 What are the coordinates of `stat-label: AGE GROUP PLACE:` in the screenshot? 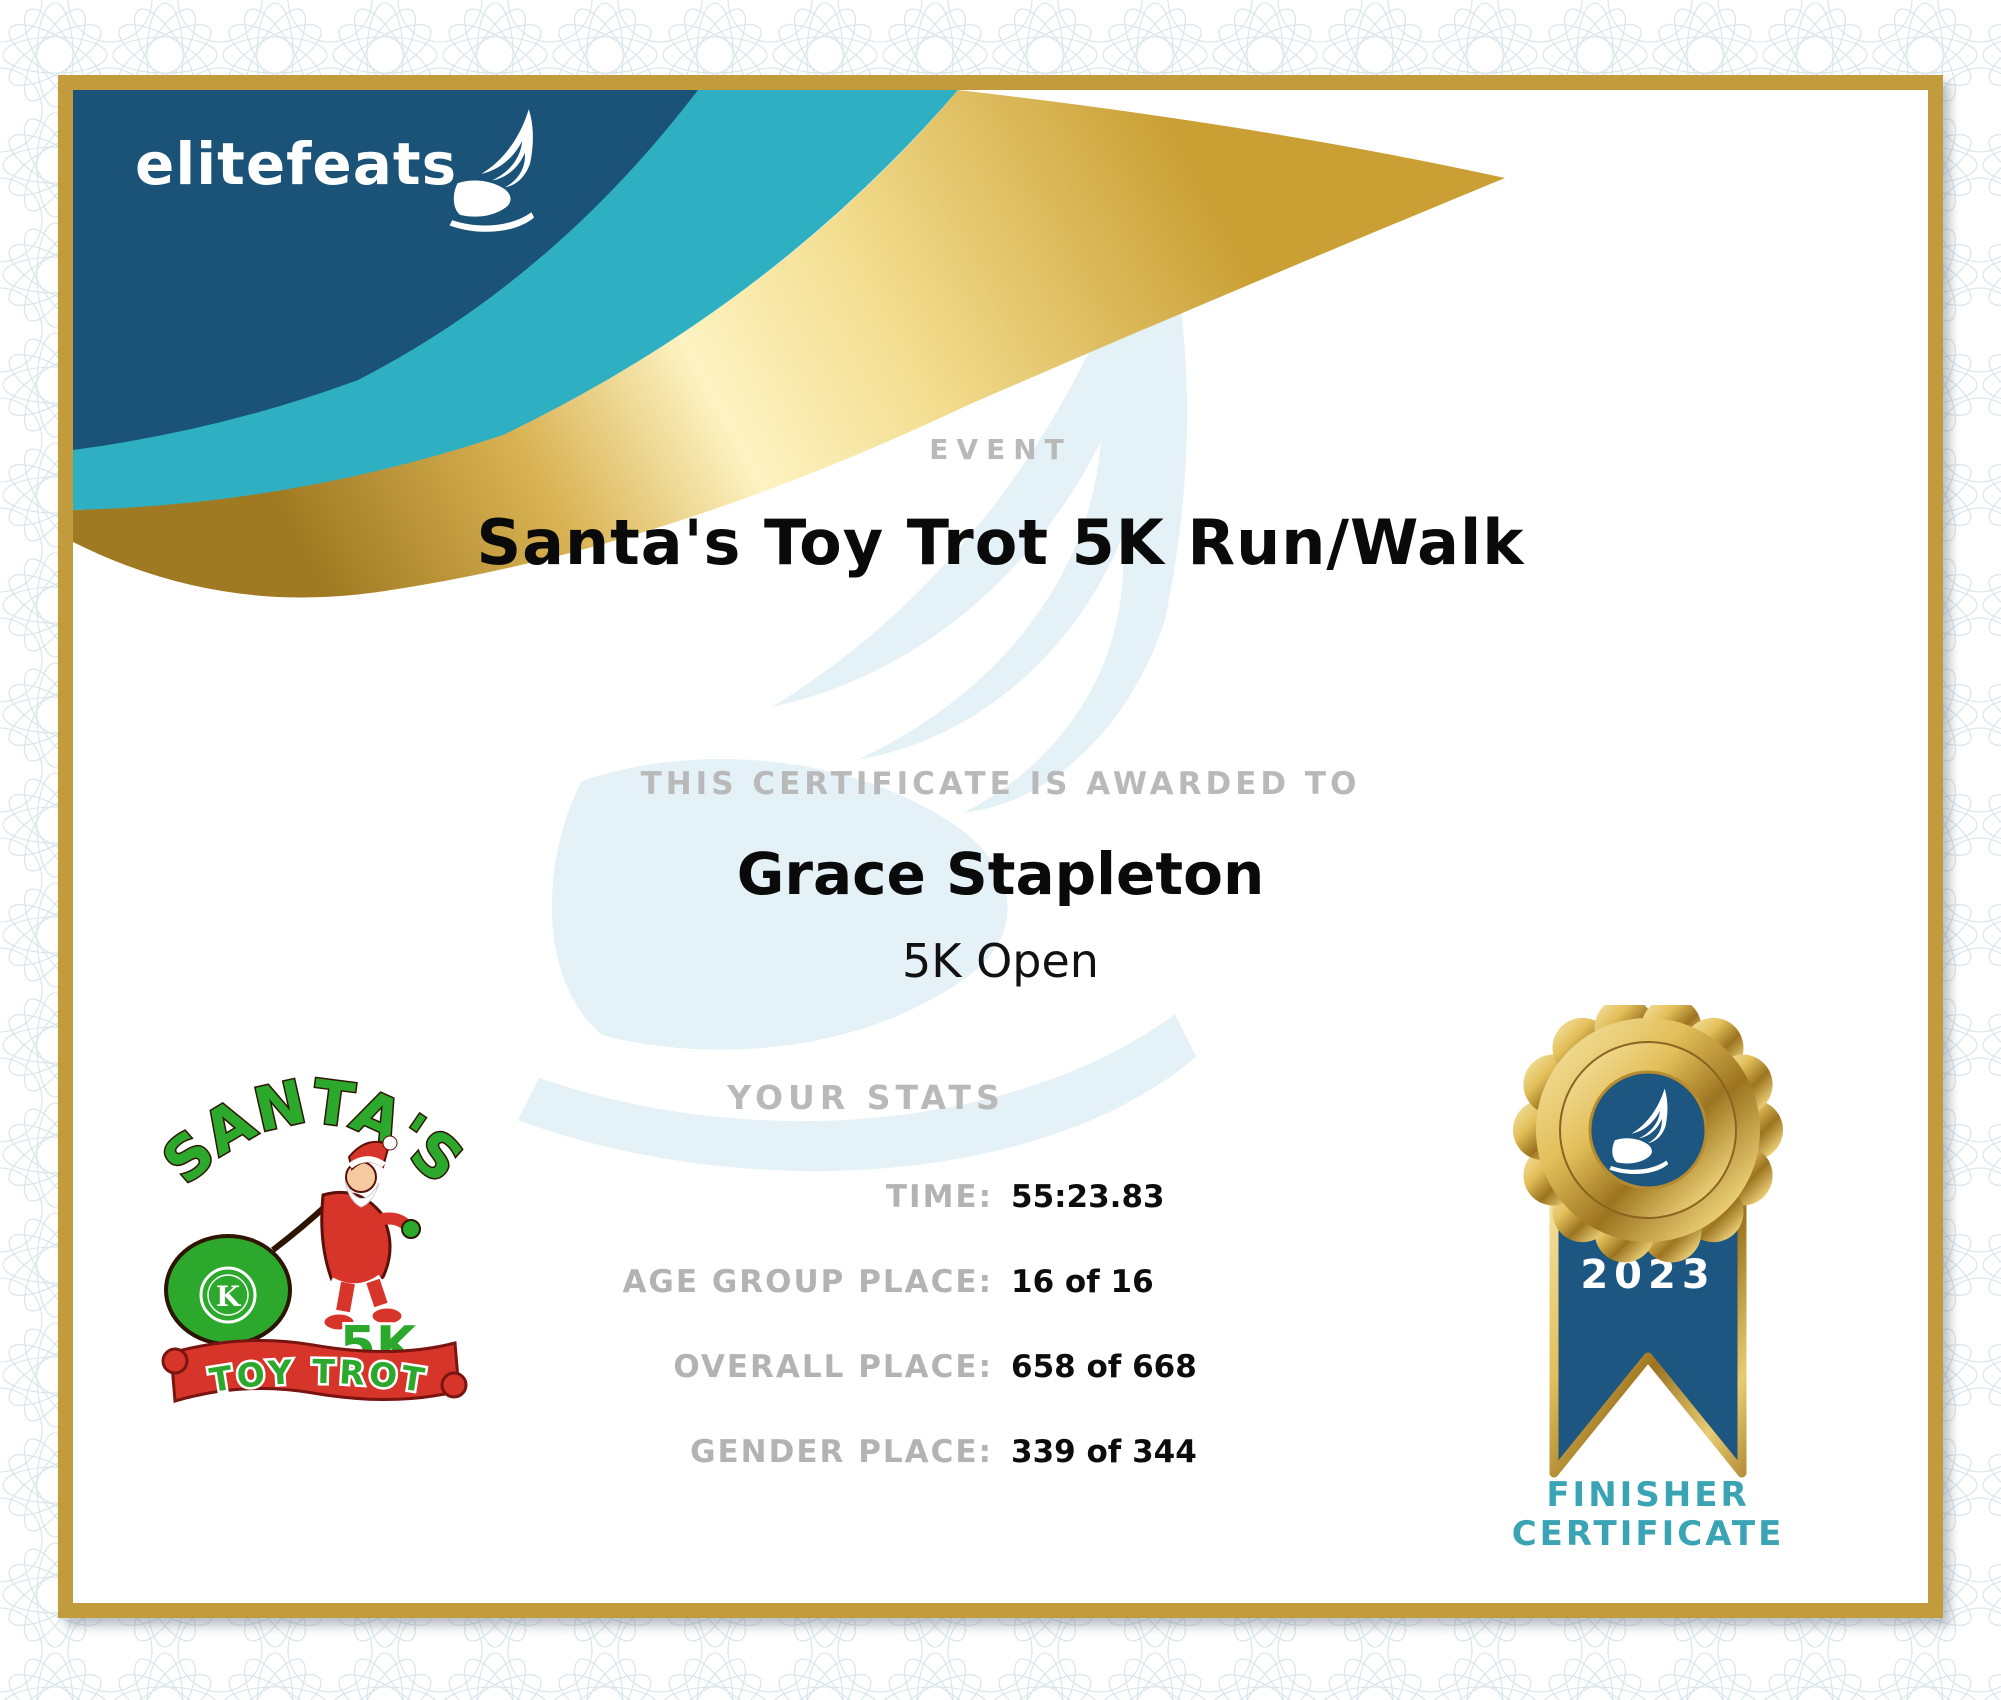 It's located at (807, 1282).